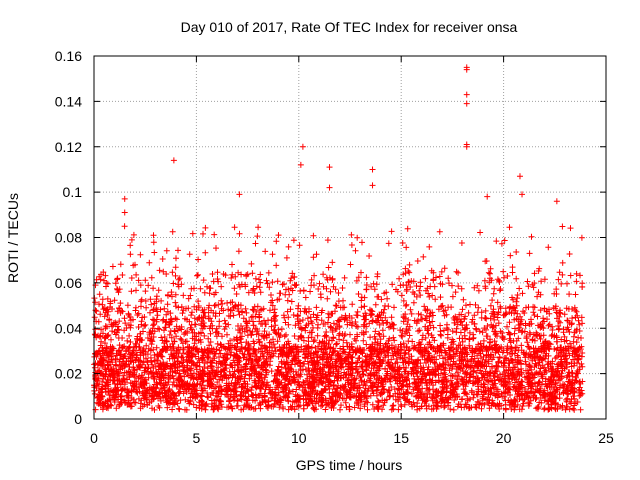  Describe the element at coordinates (68, 147) in the screenshot. I see `y-tick-label: 0.12` at that location.